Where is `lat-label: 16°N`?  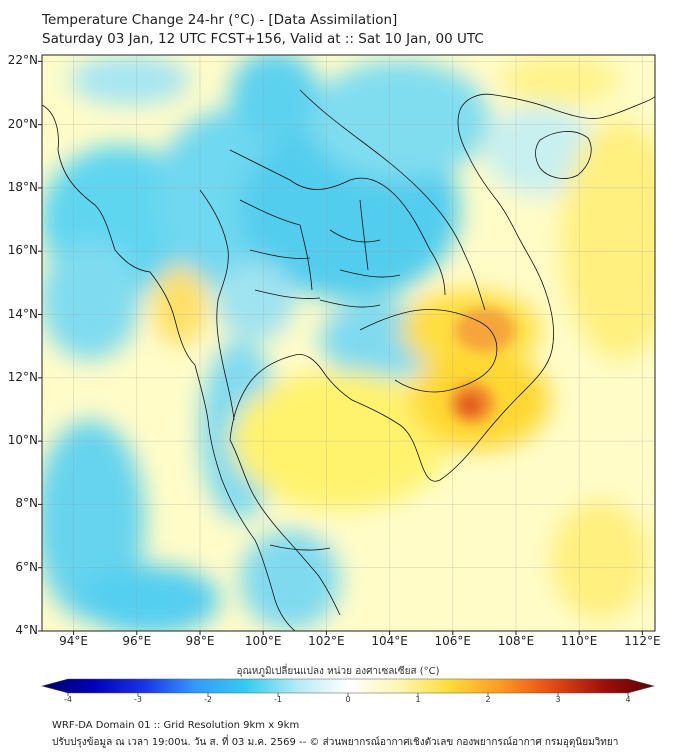
lat-label: 16°N is located at coordinates (22, 250).